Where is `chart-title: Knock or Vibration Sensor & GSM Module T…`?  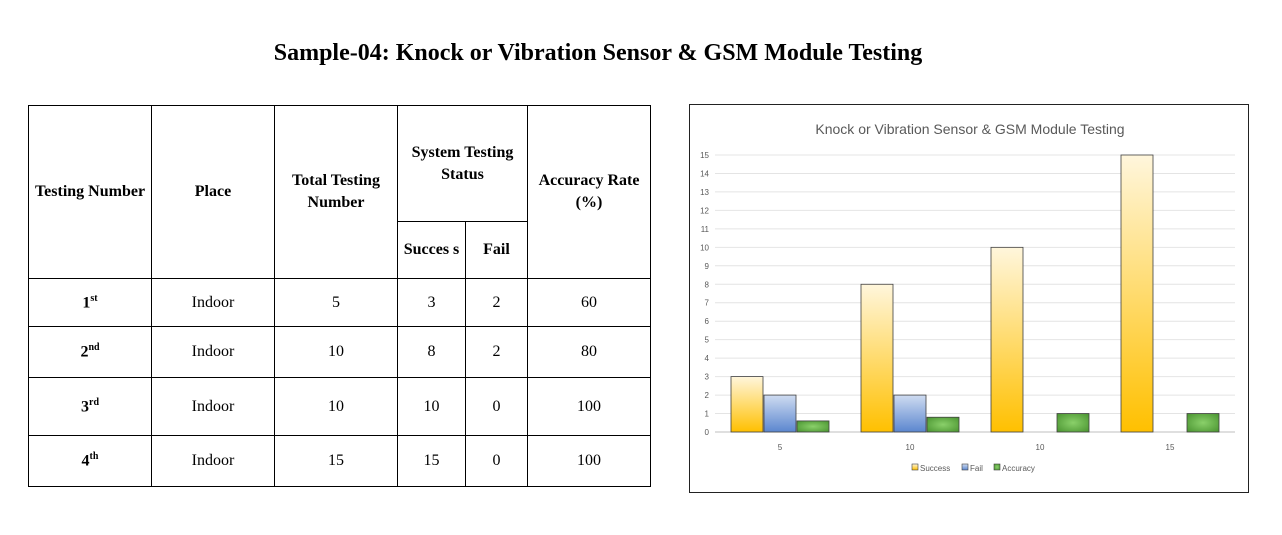
chart-title: Knock or Vibration Sensor & GSM Module T… is located at coordinates (969, 129).